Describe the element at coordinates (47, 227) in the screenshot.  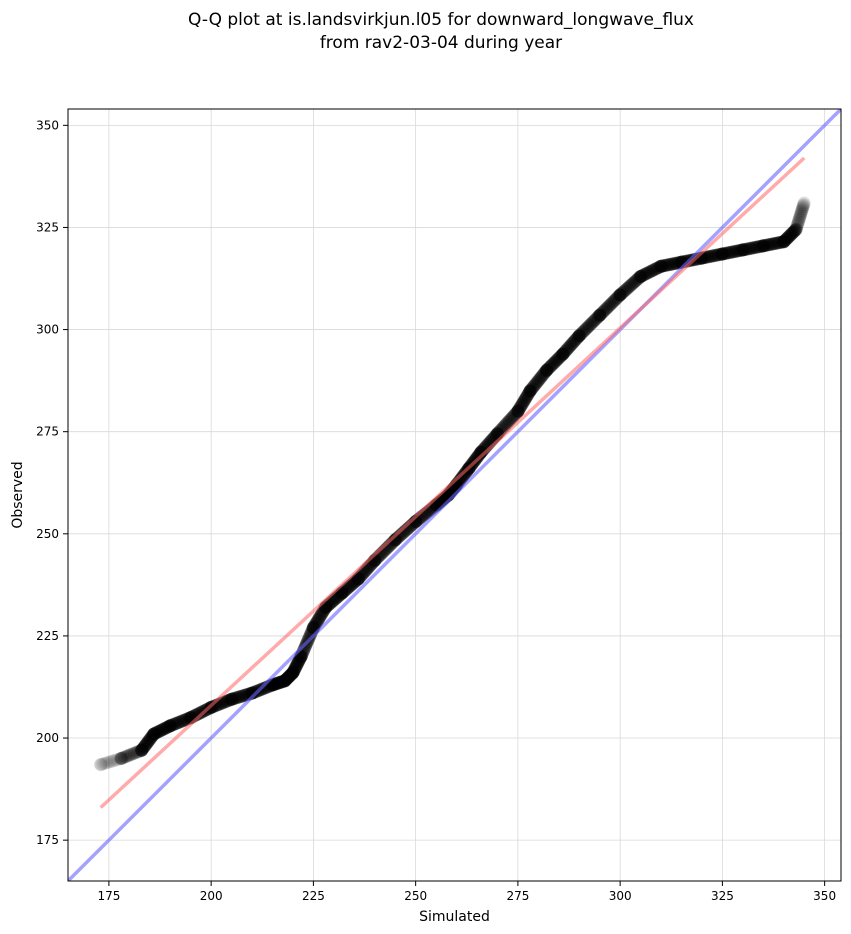
I see `y-tick-label: 325` at that location.